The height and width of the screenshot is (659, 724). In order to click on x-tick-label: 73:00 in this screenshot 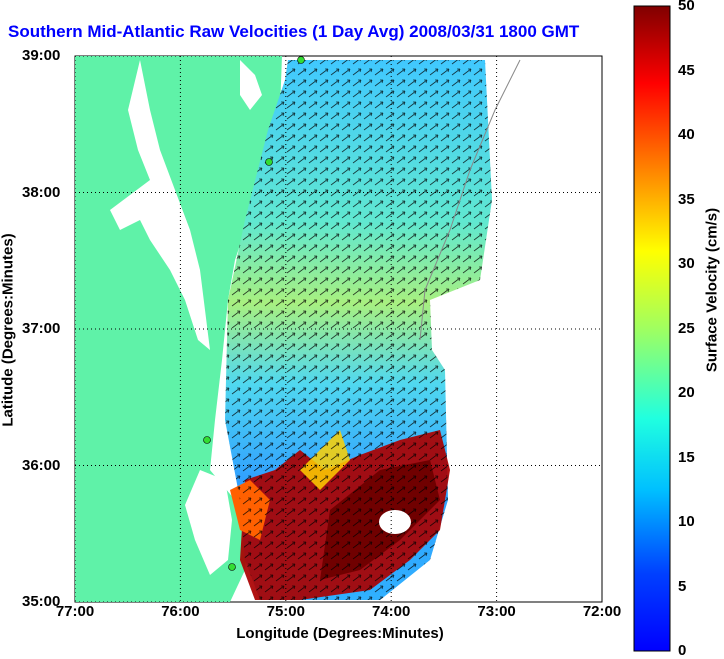, I will do `click(496, 611)`.